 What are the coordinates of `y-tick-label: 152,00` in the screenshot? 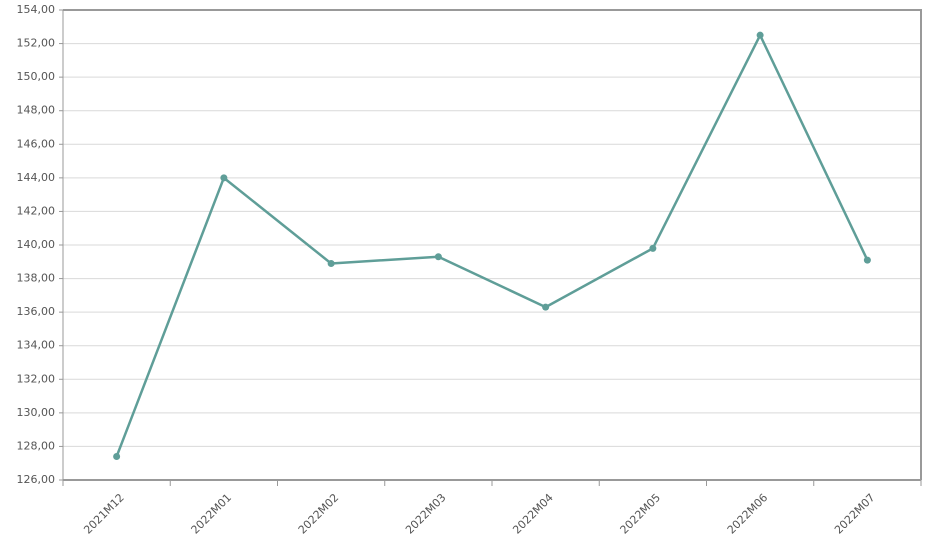 It's located at (36, 43).